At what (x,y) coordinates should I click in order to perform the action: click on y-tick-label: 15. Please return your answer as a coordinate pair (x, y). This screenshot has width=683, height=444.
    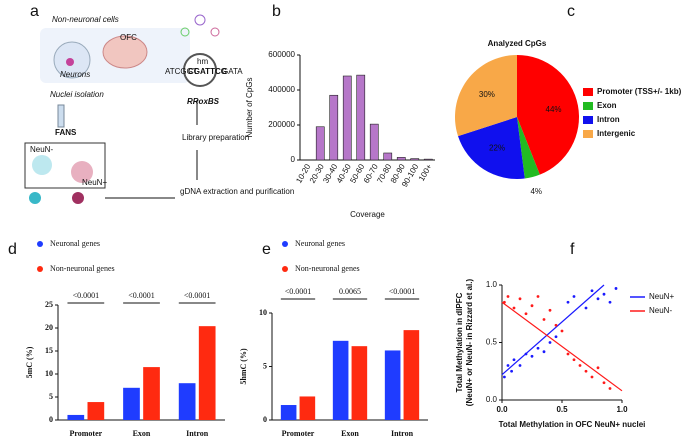
    Looking at the image, I should click on (49, 350).